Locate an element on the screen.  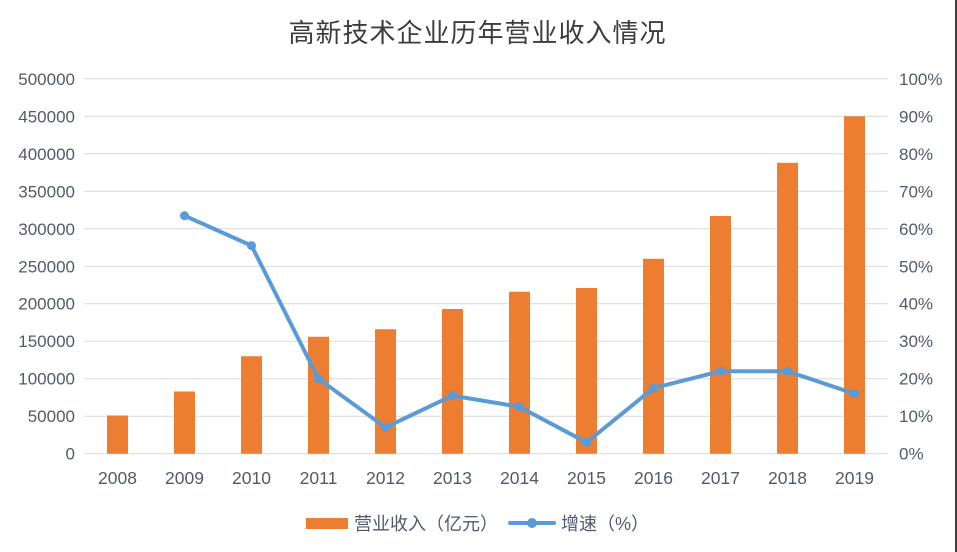
right-axis-tick-label: 30% is located at coordinates (916, 341).